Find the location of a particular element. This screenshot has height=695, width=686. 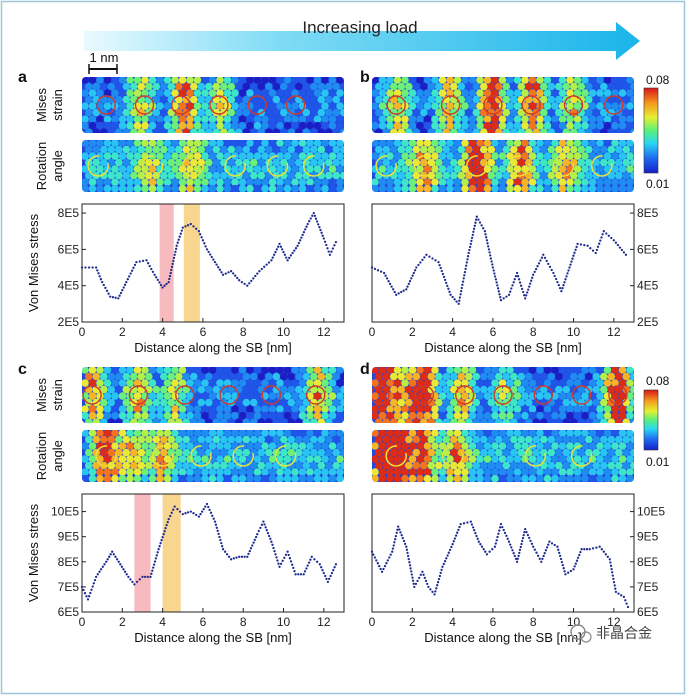

row-label-rotation-1: Rotation is located at coordinates (41, 456).